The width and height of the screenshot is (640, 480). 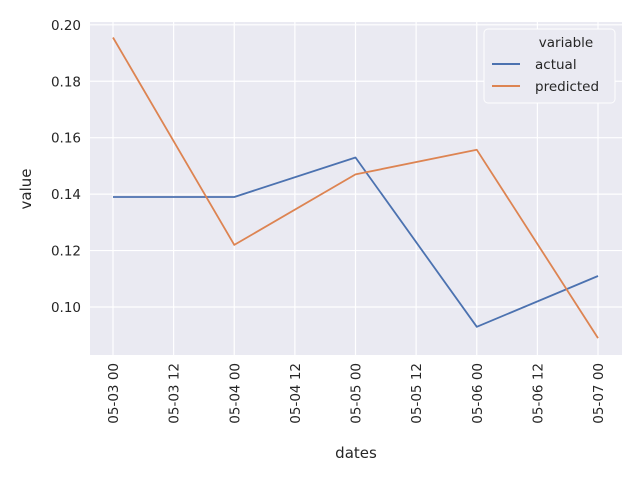 What do you see at coordinates (566, 43) in the screenshot?
I see `legend-title: variable` at bounding box center [566, 43].